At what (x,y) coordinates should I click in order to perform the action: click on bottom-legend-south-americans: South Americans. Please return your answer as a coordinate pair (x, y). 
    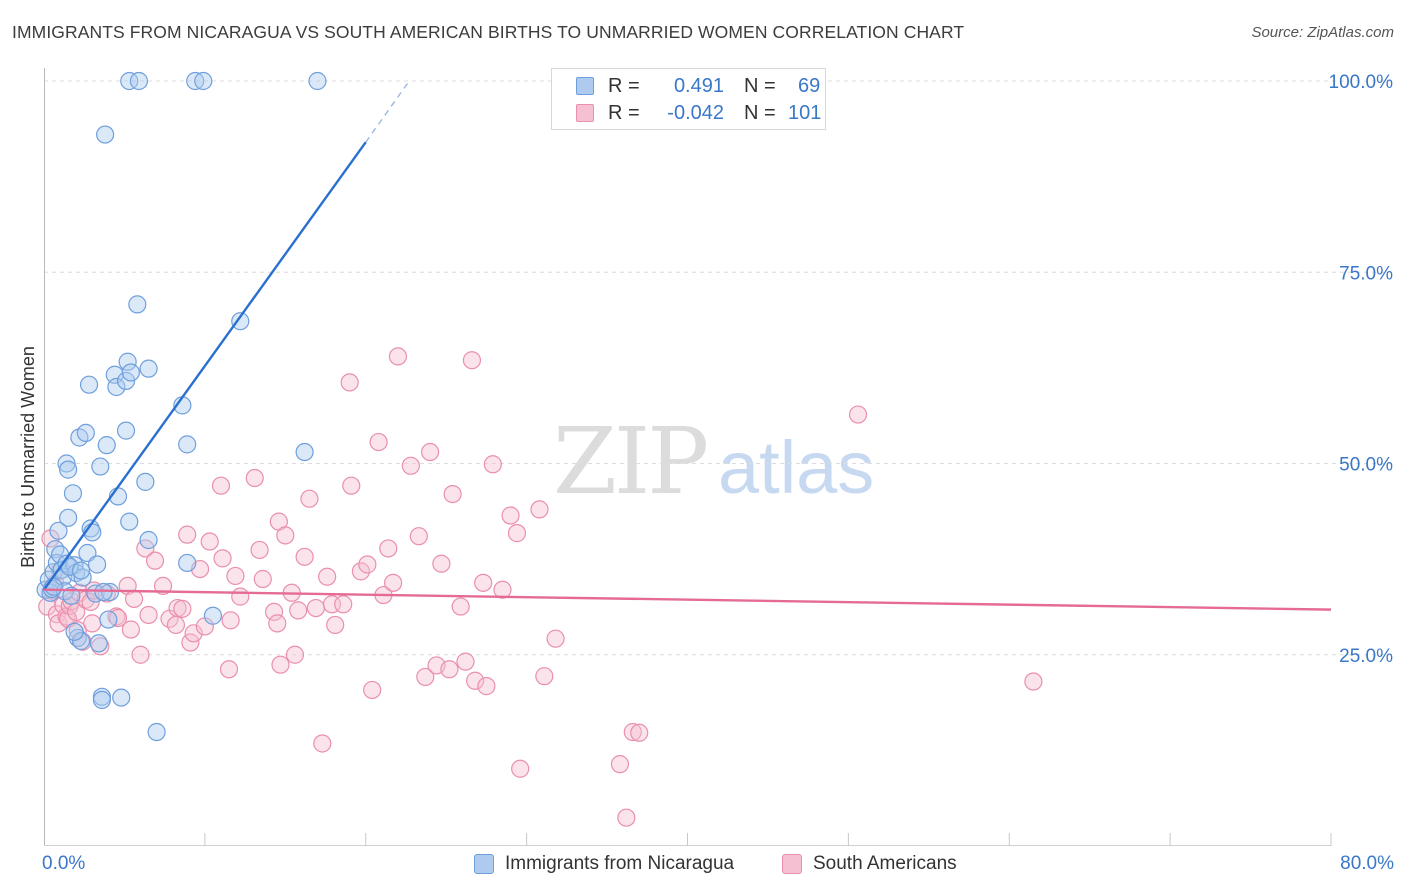
    Looking at the image, I should click on (869, 864).